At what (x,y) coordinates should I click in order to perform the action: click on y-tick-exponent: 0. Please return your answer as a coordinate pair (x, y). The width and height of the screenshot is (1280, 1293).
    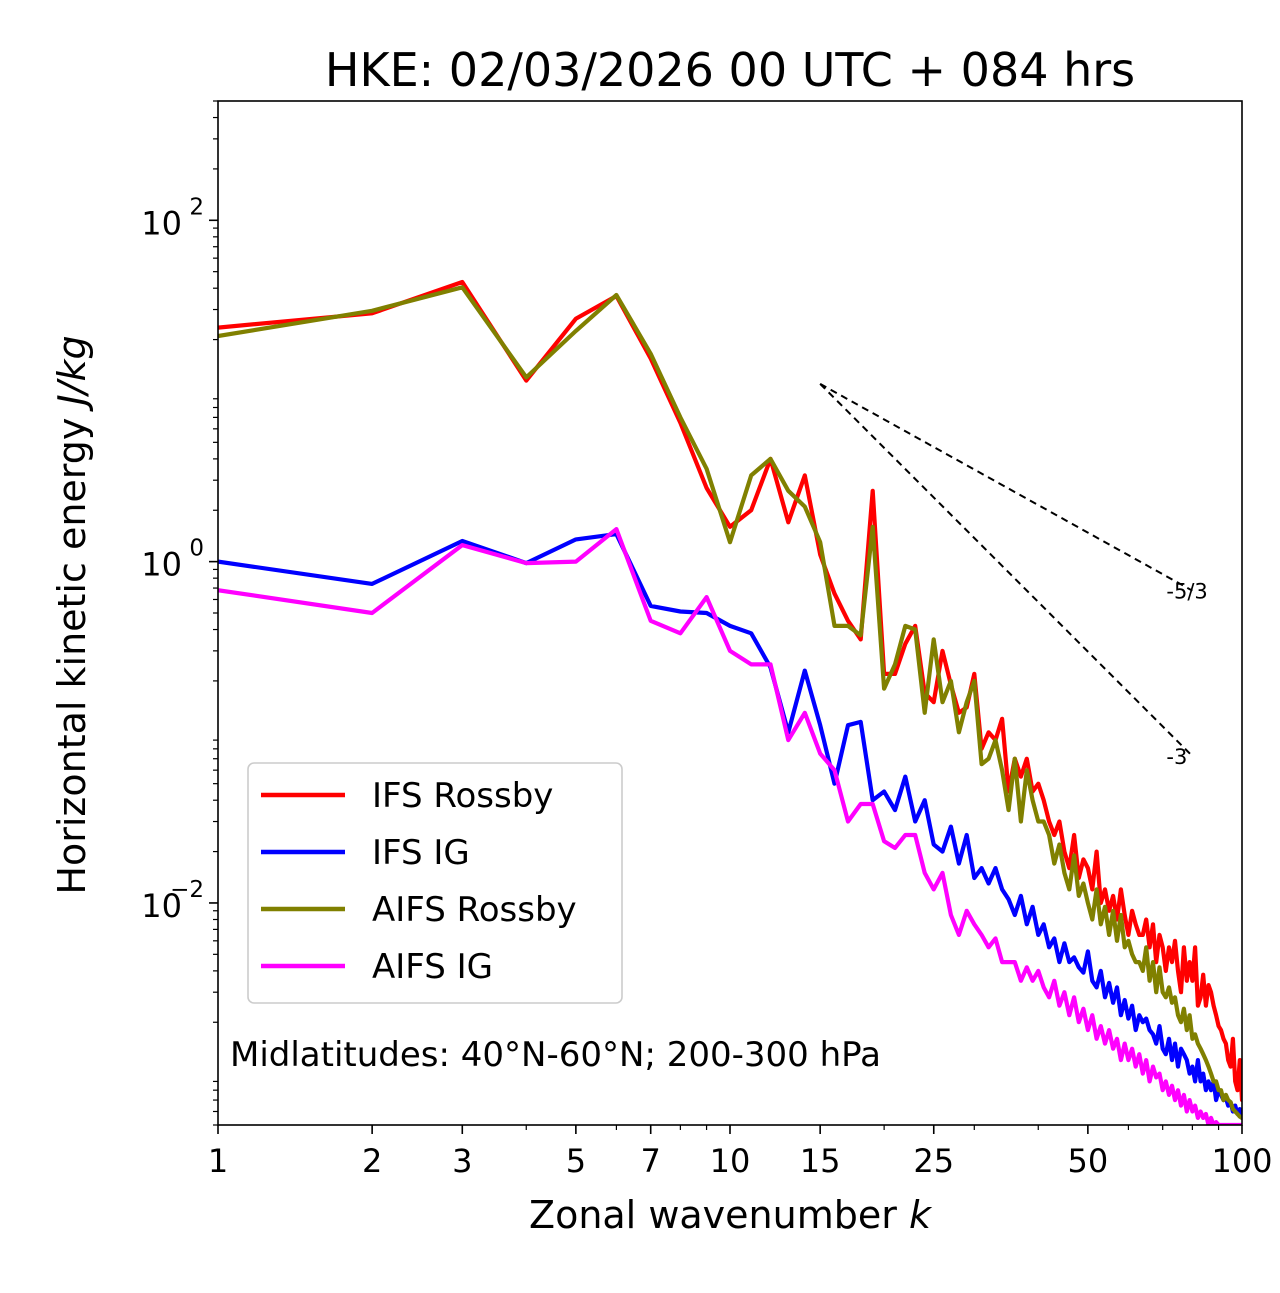
    Looking at the image, I should click on (196, 549).